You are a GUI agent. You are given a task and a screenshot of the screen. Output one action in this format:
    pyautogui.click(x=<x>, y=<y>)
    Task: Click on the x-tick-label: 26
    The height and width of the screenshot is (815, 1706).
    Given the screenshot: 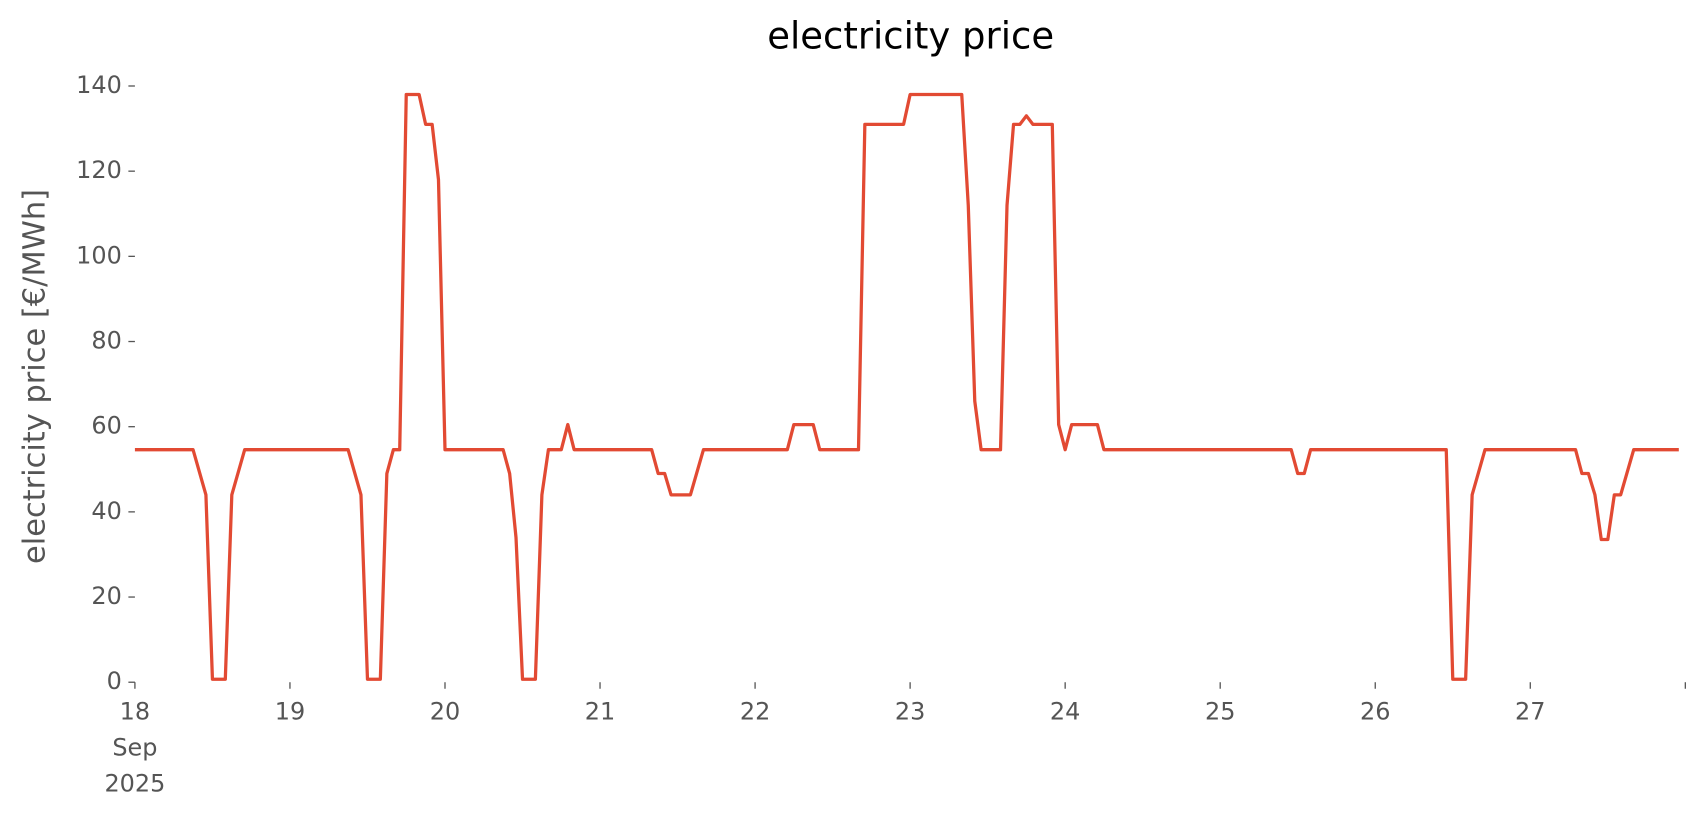 What is the action you would take?
    pyautogui.click(x=1375, y=712)
    